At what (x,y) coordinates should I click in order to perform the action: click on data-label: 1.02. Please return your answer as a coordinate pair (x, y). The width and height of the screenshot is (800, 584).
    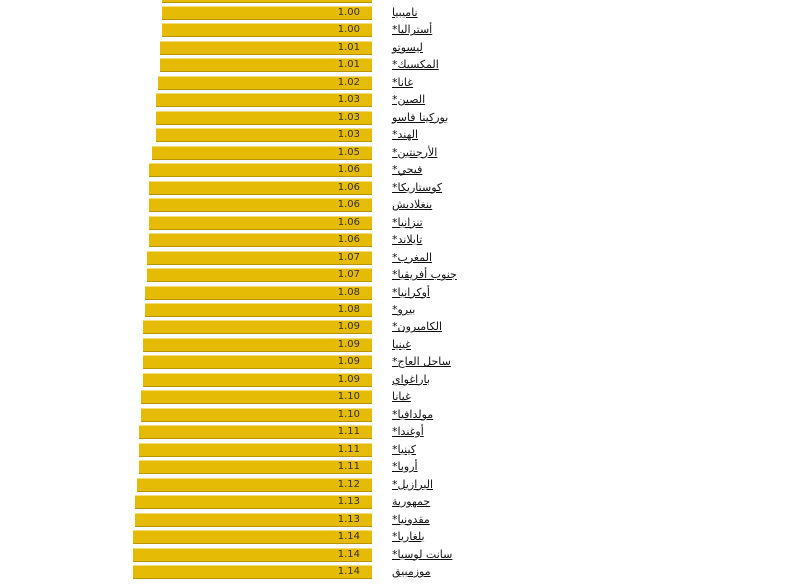
    Looking at the image, I should click on (348, 82).